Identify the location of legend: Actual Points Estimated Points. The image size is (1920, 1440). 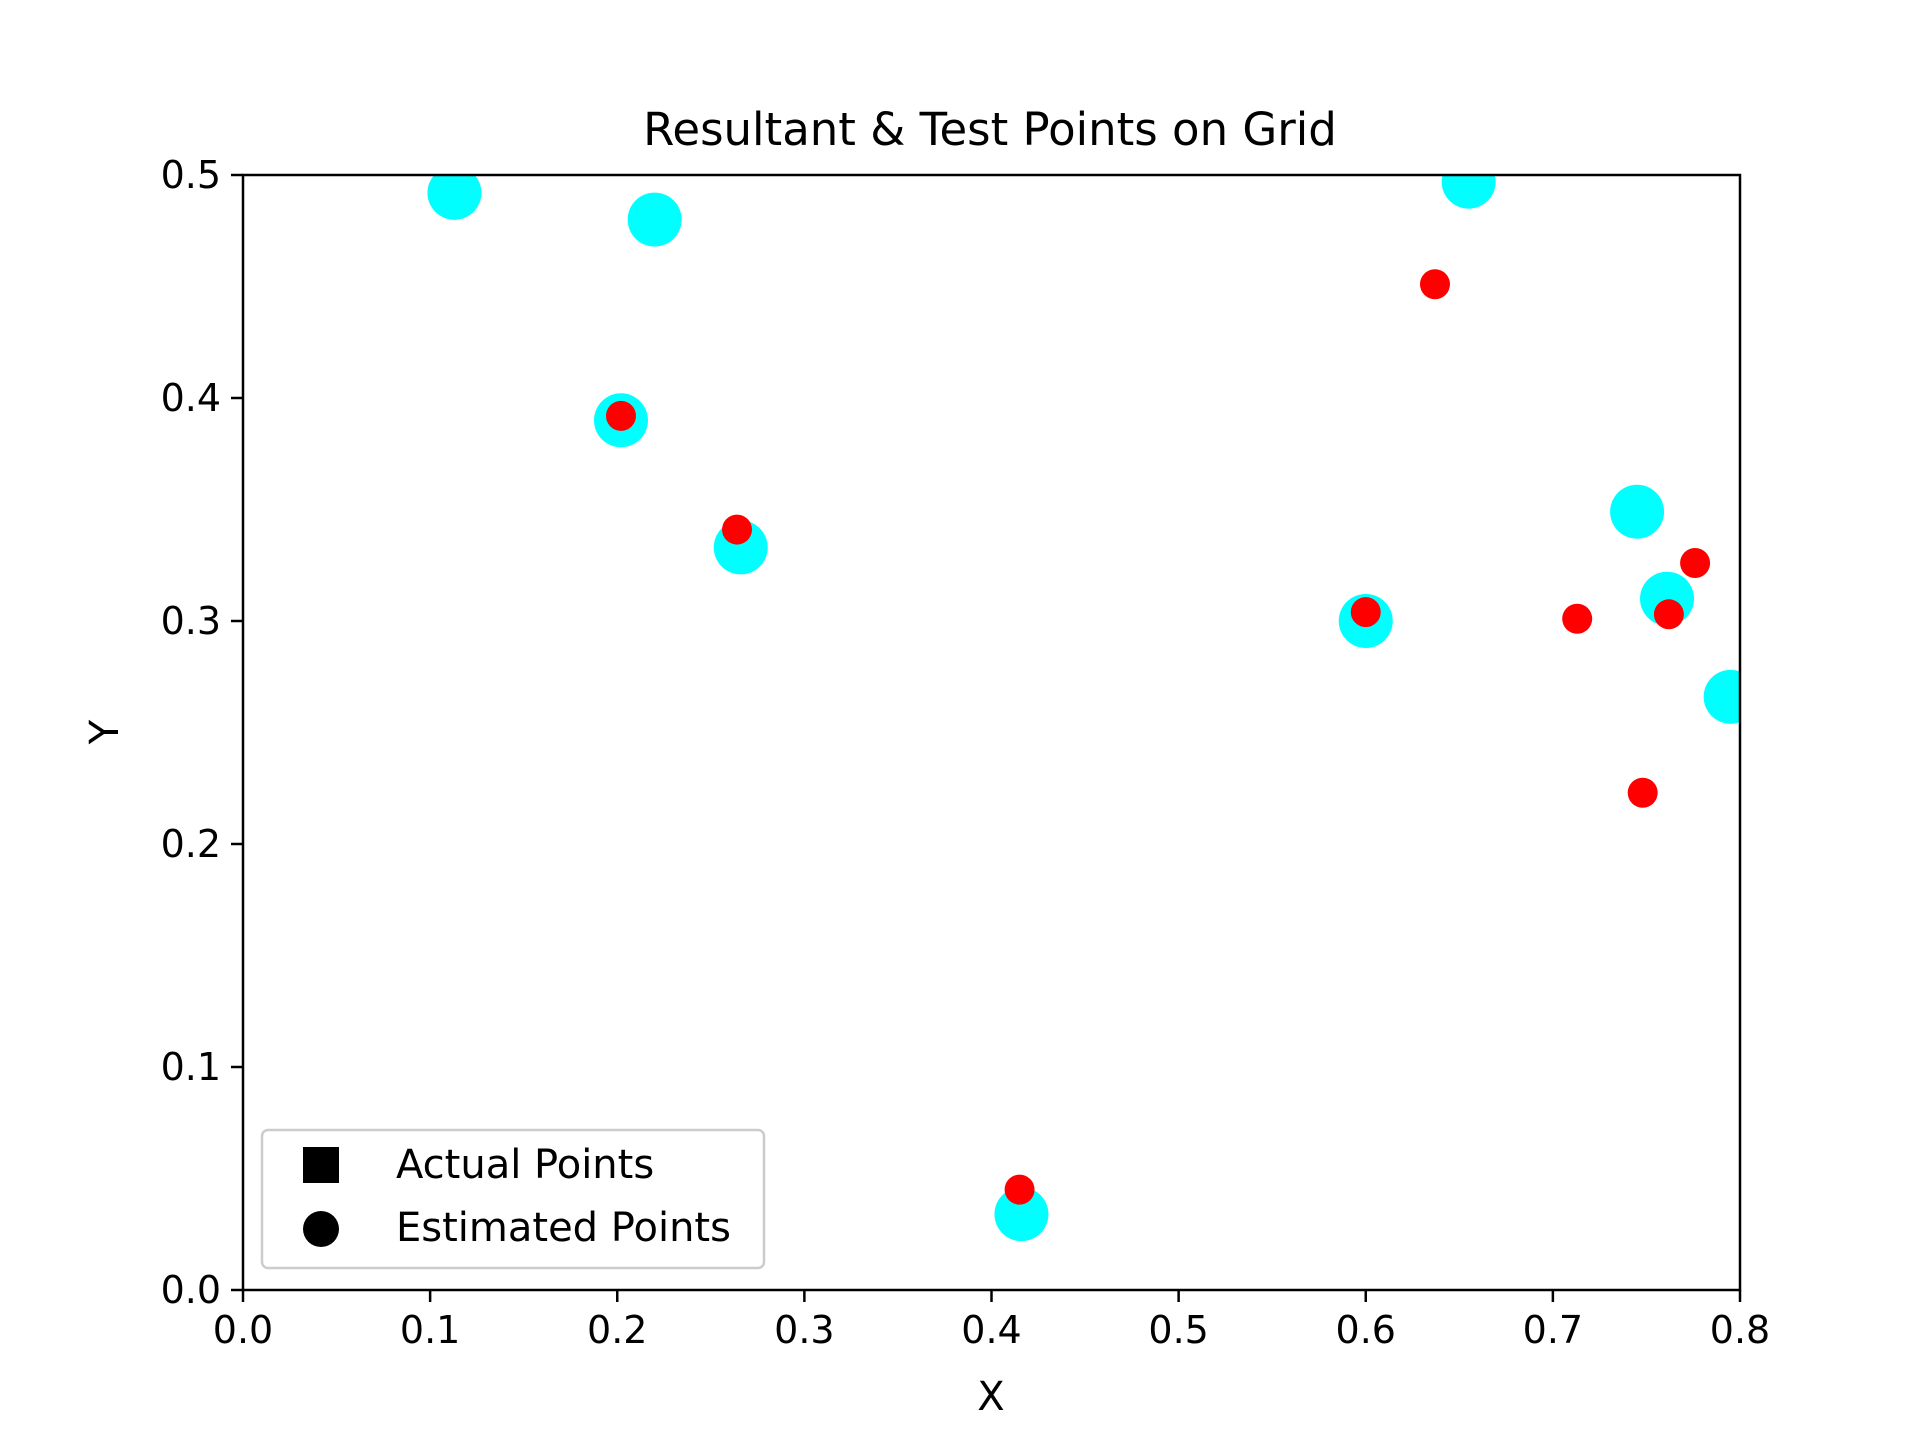
(513, 1199).